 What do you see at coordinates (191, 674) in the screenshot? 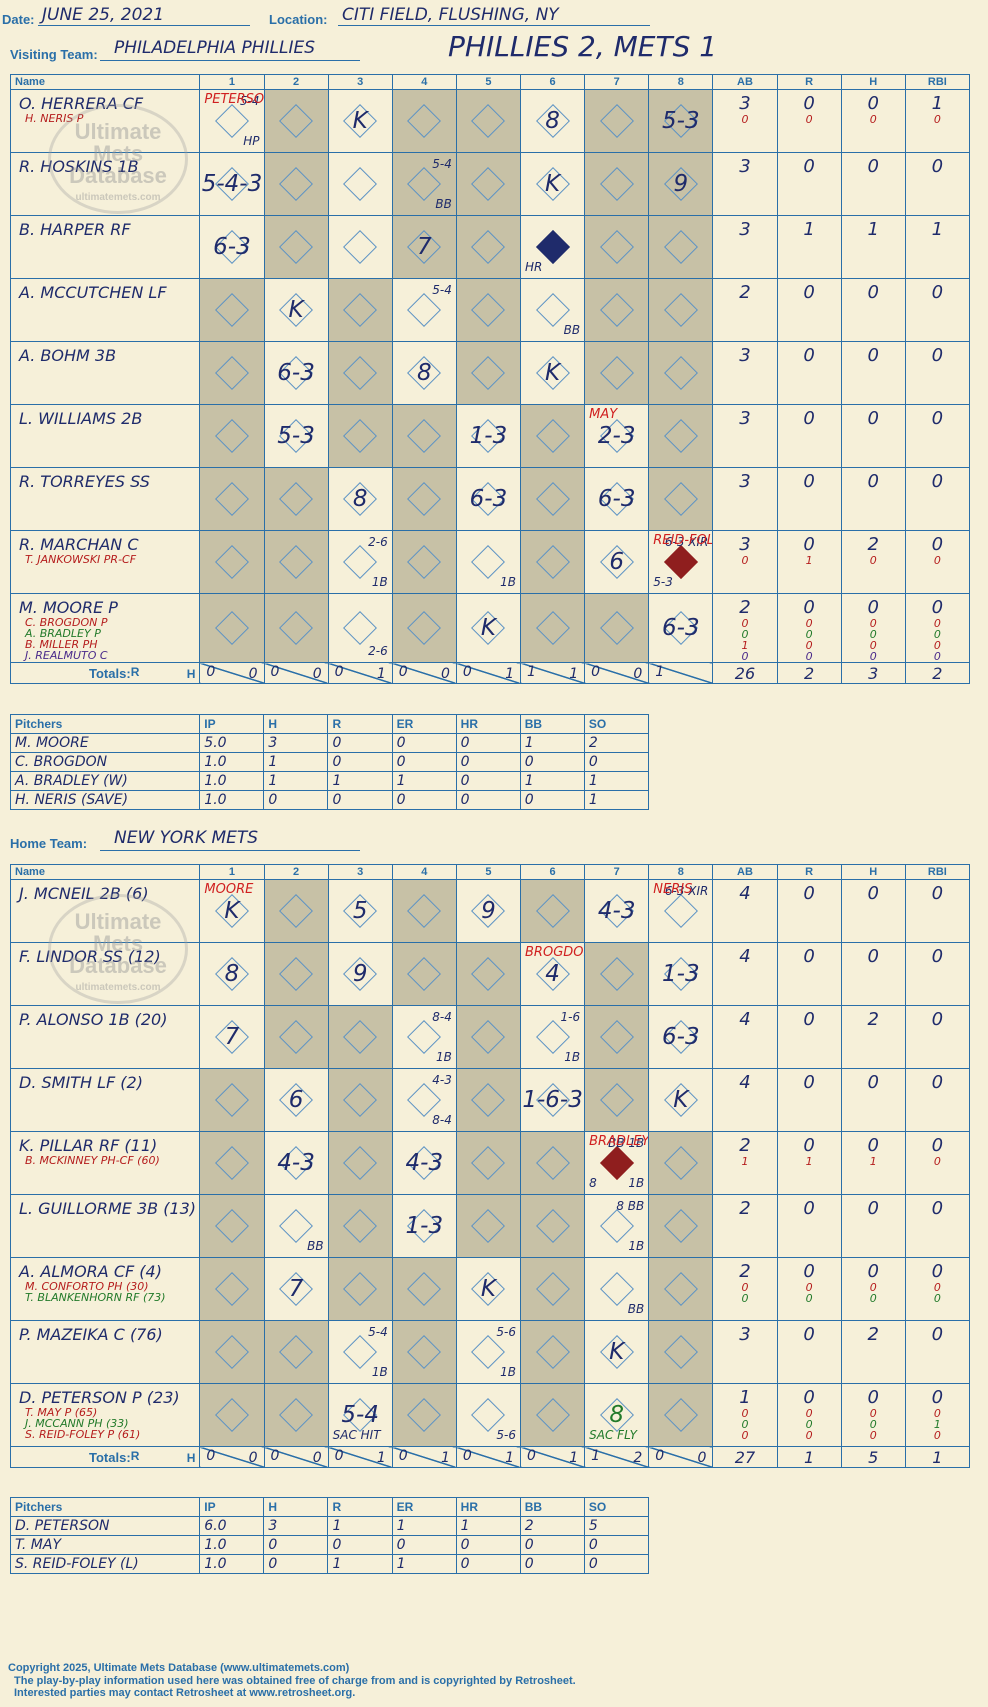
I see `hits-marker: H` at bounding box center [191, 674].